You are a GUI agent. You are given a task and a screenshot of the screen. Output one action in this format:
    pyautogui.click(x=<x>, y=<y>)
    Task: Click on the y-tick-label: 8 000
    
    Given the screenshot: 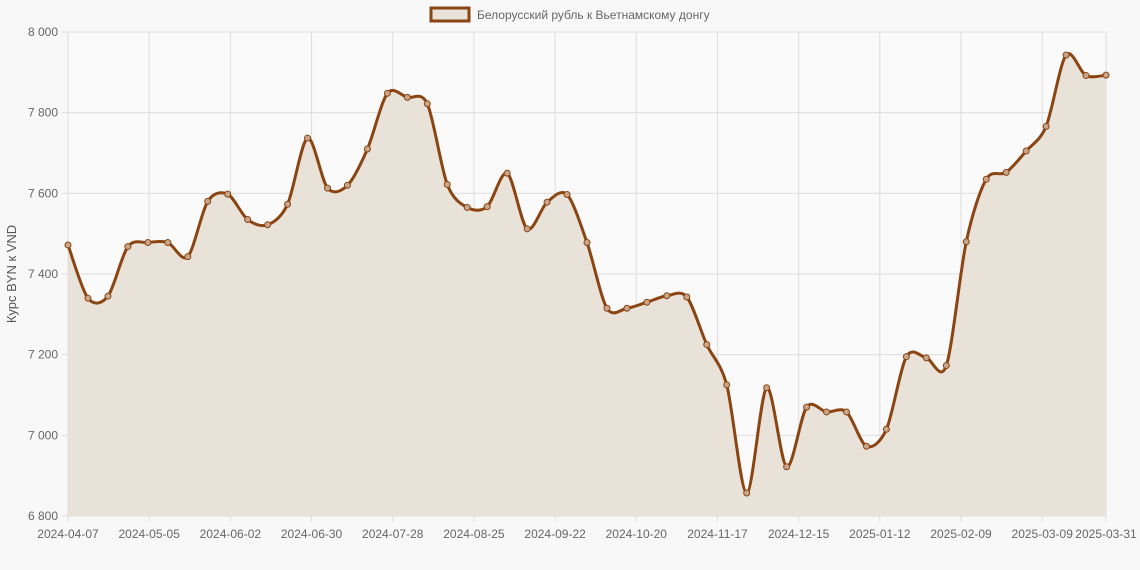 What is the action you would take?
    pyautogui.click(x=43, y=32)
    